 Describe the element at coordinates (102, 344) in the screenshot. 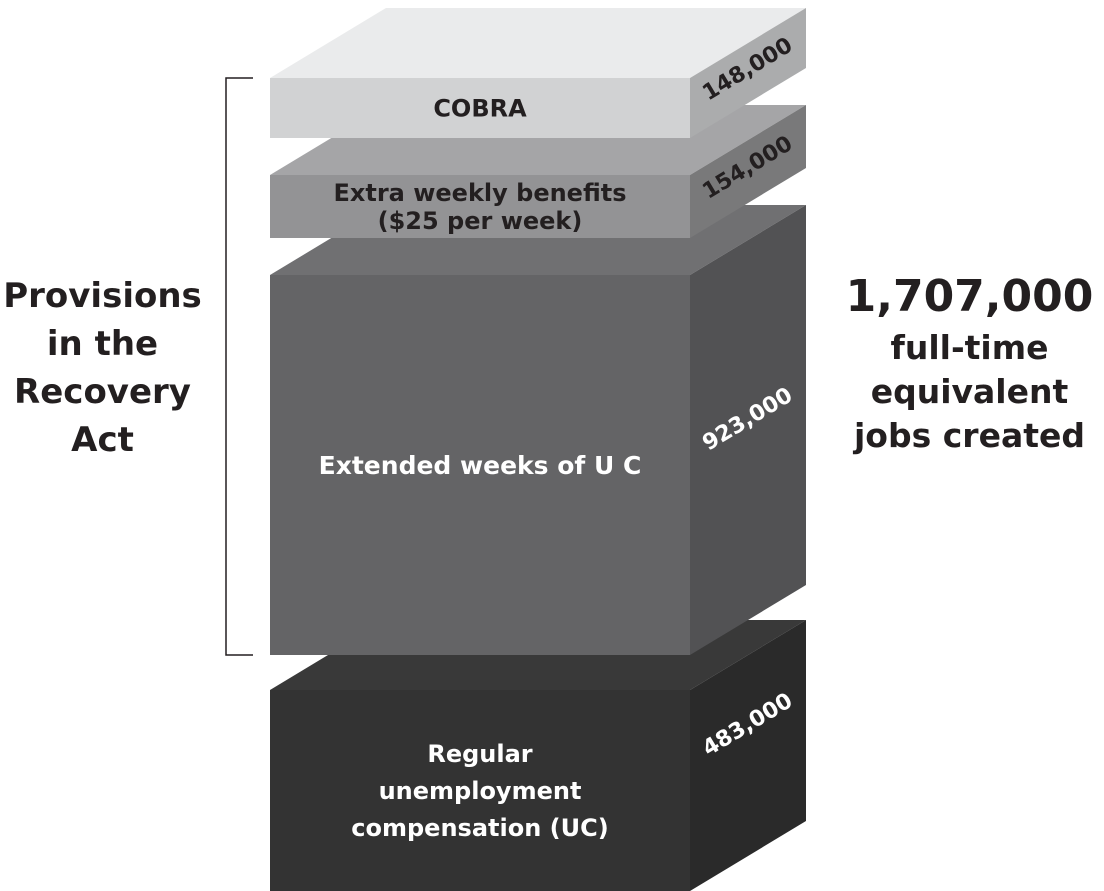

I see `bracket-label-line: in the` at that location.